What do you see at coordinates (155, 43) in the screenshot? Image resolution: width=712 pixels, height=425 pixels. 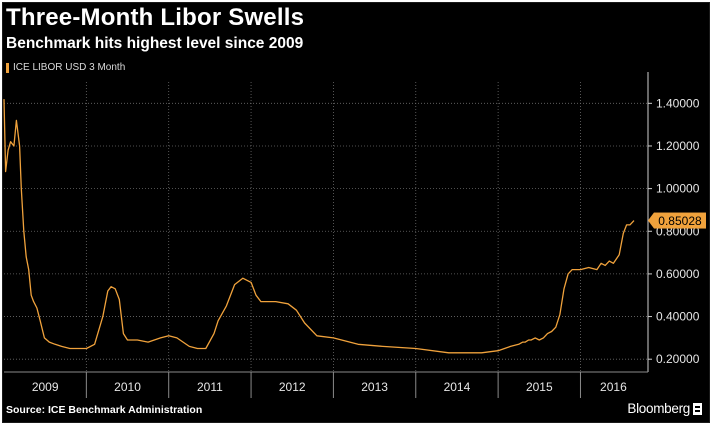 I see `chart-subtitle: Benchmark hits highest level since 2009` at bounding box center [155, 43].